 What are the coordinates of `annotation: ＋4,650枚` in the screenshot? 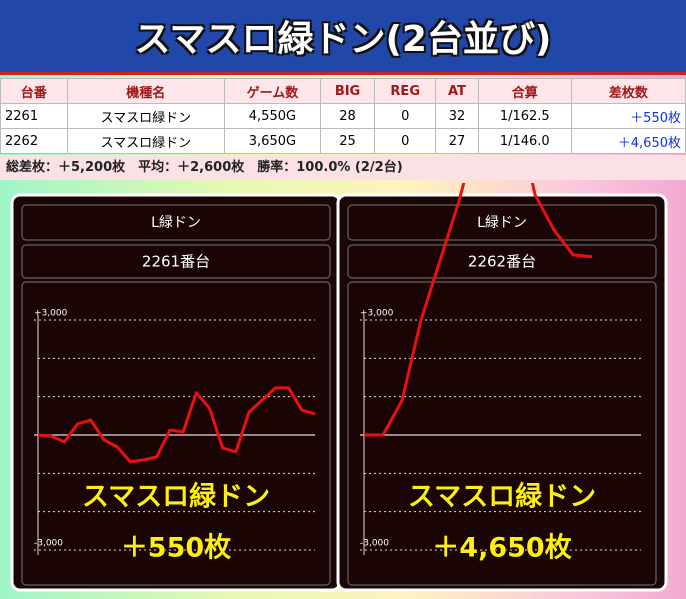 It's located at (501, 548).